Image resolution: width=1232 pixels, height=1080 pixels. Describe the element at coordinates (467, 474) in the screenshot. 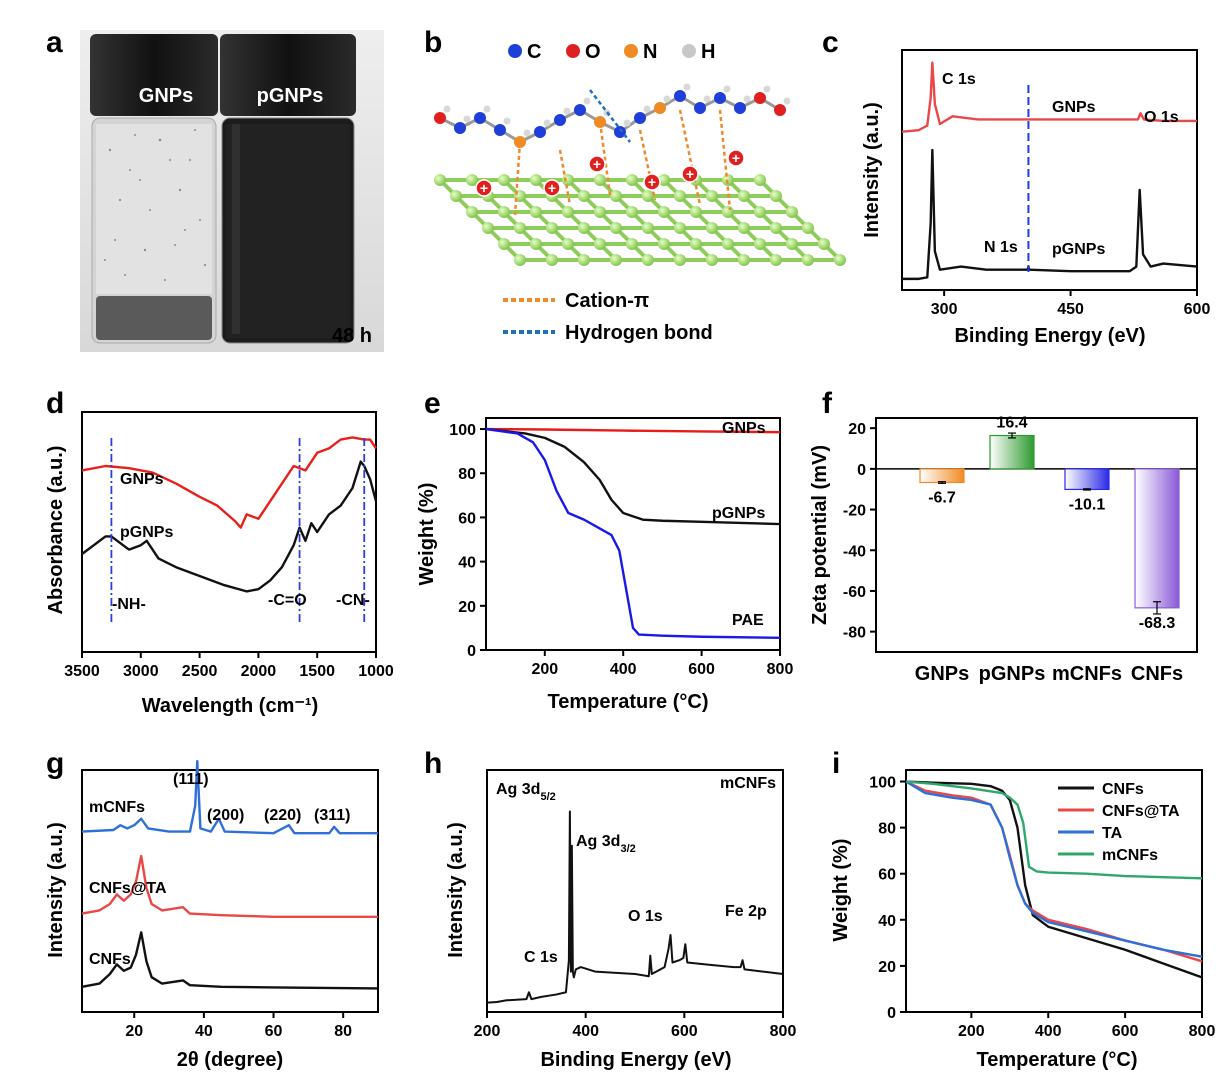

I see `y-tick-label: 80` at that location.